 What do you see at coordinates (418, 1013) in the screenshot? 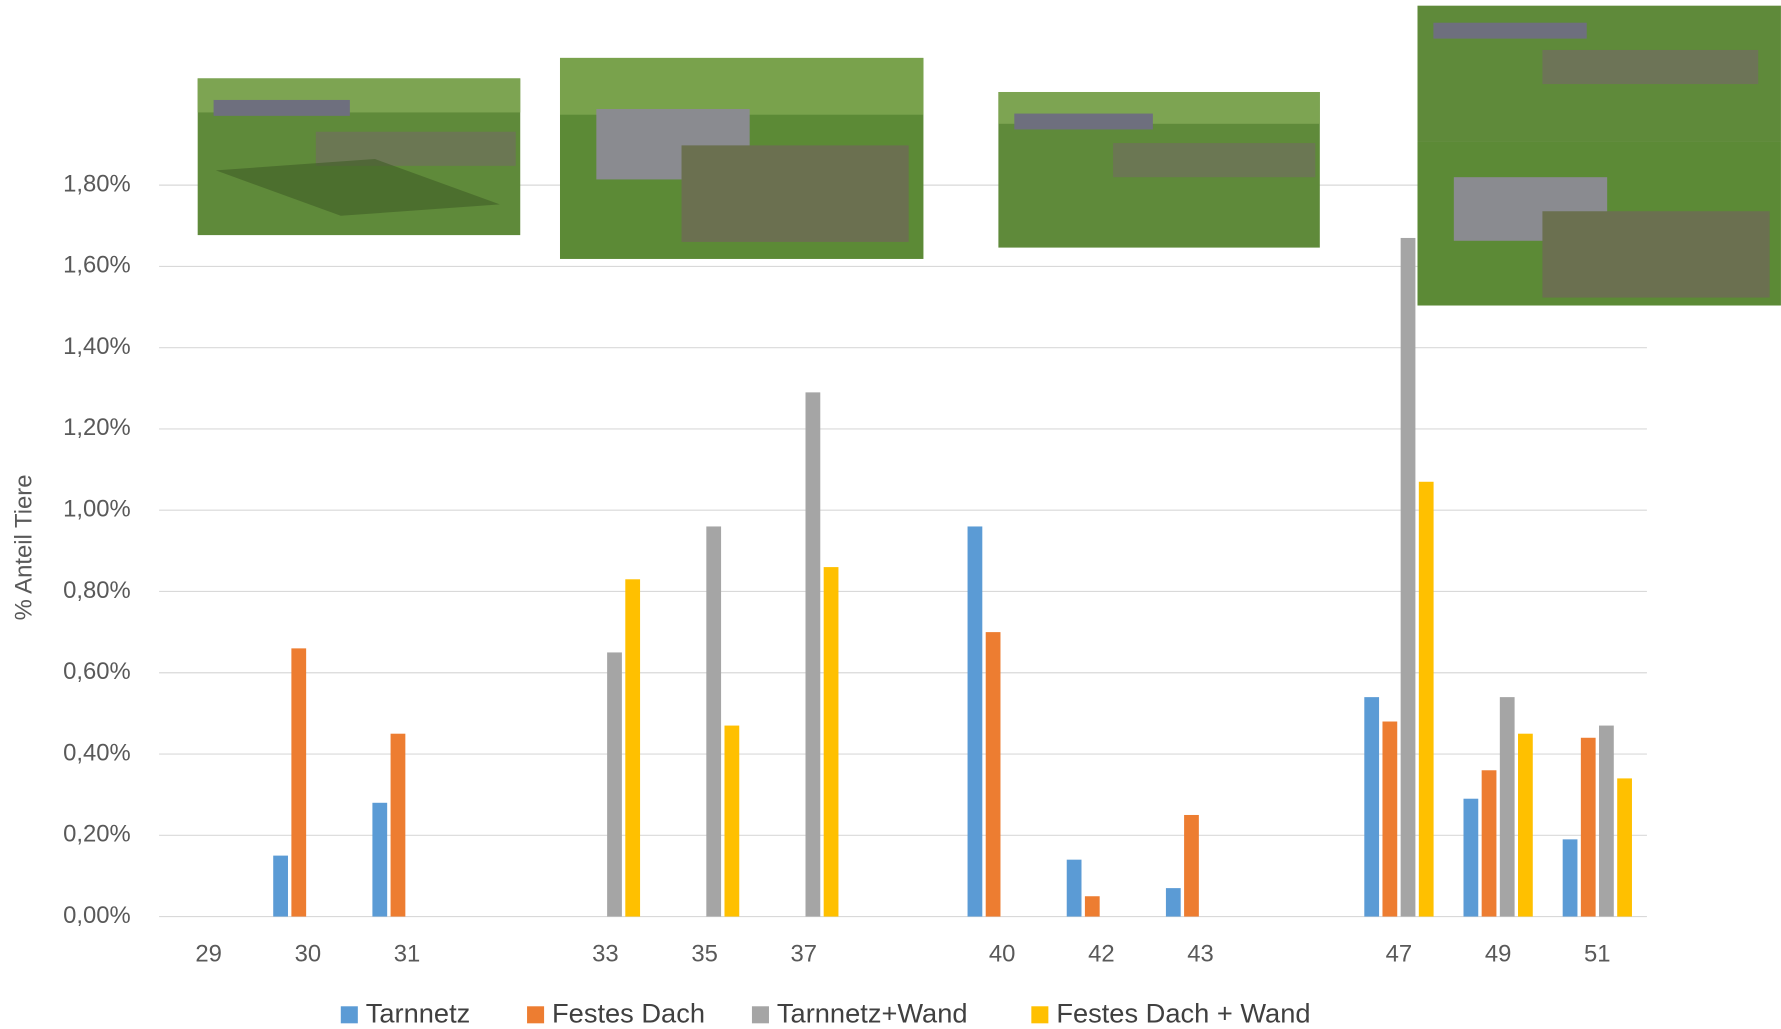
I see `legend-label: Tarnnetz` at bounding box center [418, 1013].